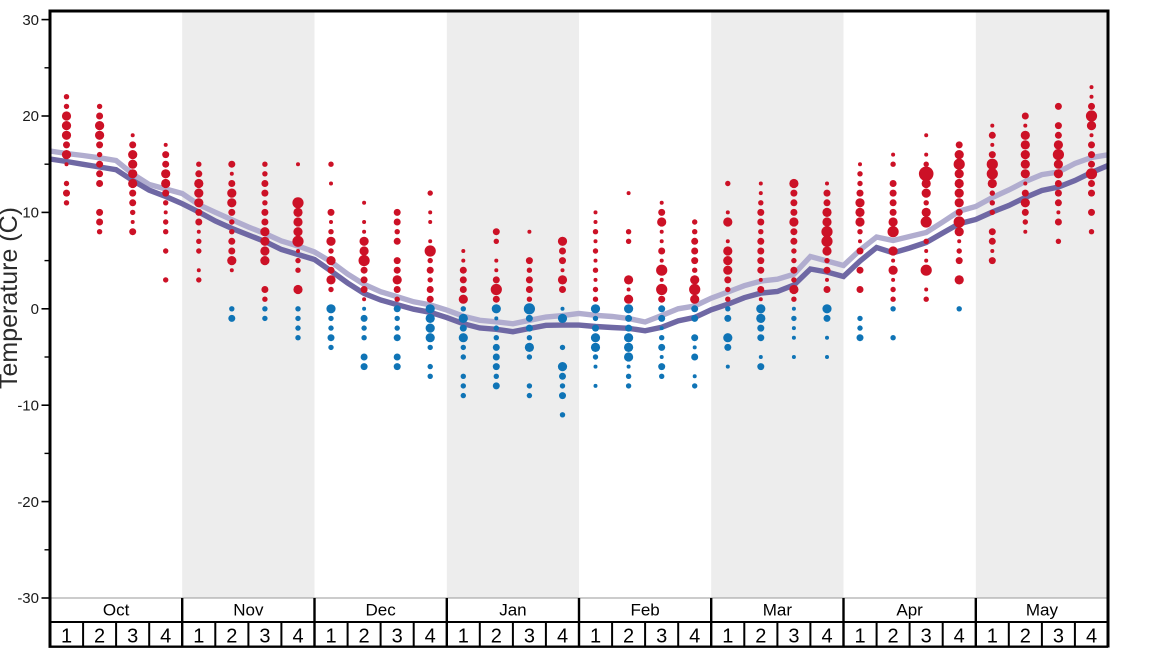  Describe the element at coordinates (909, 610) in the screenshot. I see `svg-text: Apr` at that location.